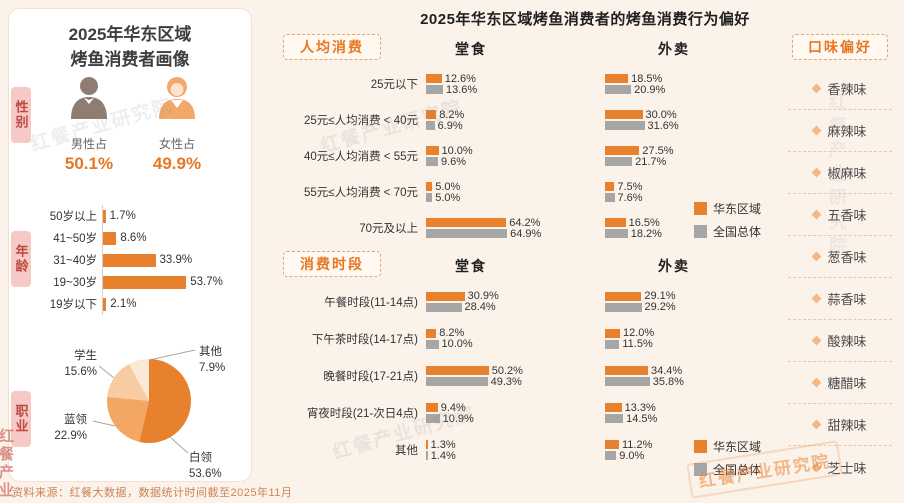 This screenshot has height=503, width=904. I want to click on flavor-item: 椒麻味, so click(840, 173).